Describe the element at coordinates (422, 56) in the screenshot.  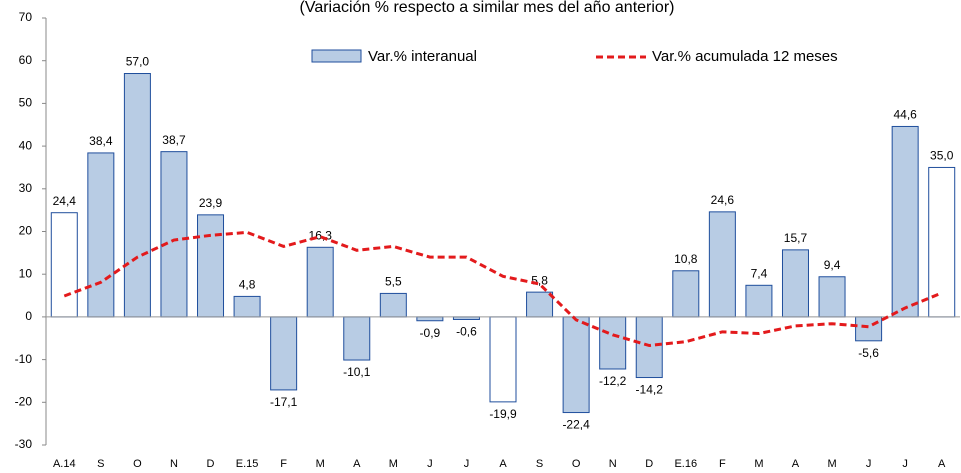
I see `legend-label: Var.% interanual` at that location.